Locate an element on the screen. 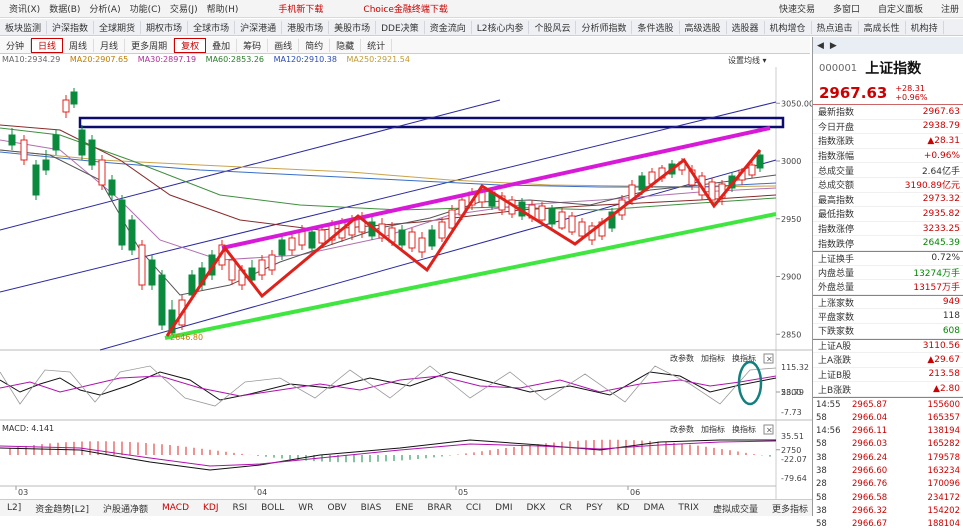 This screenshot has width=963, height=531. indicator-tab: KDJ is located at coordinates (211, 508).